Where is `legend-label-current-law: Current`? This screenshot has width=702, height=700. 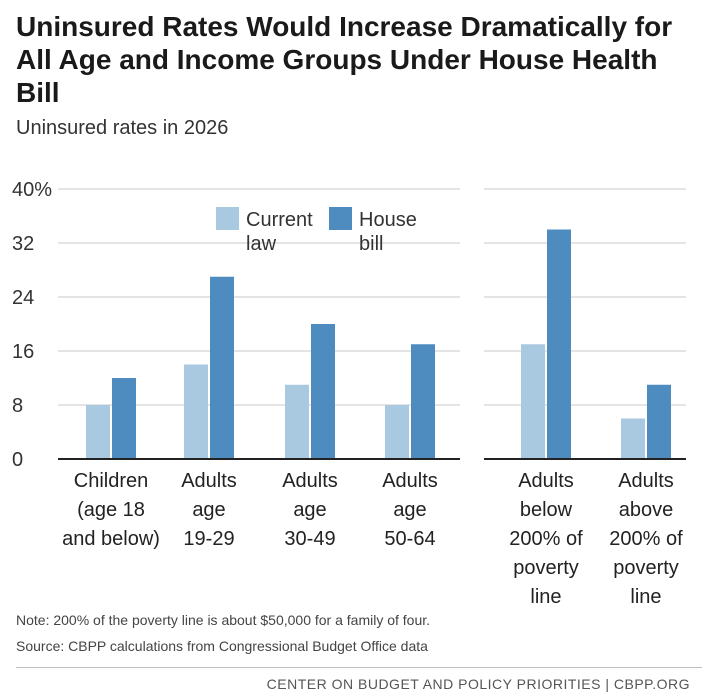 legend-label-current-law: Current is located at coordinates (279, 220).